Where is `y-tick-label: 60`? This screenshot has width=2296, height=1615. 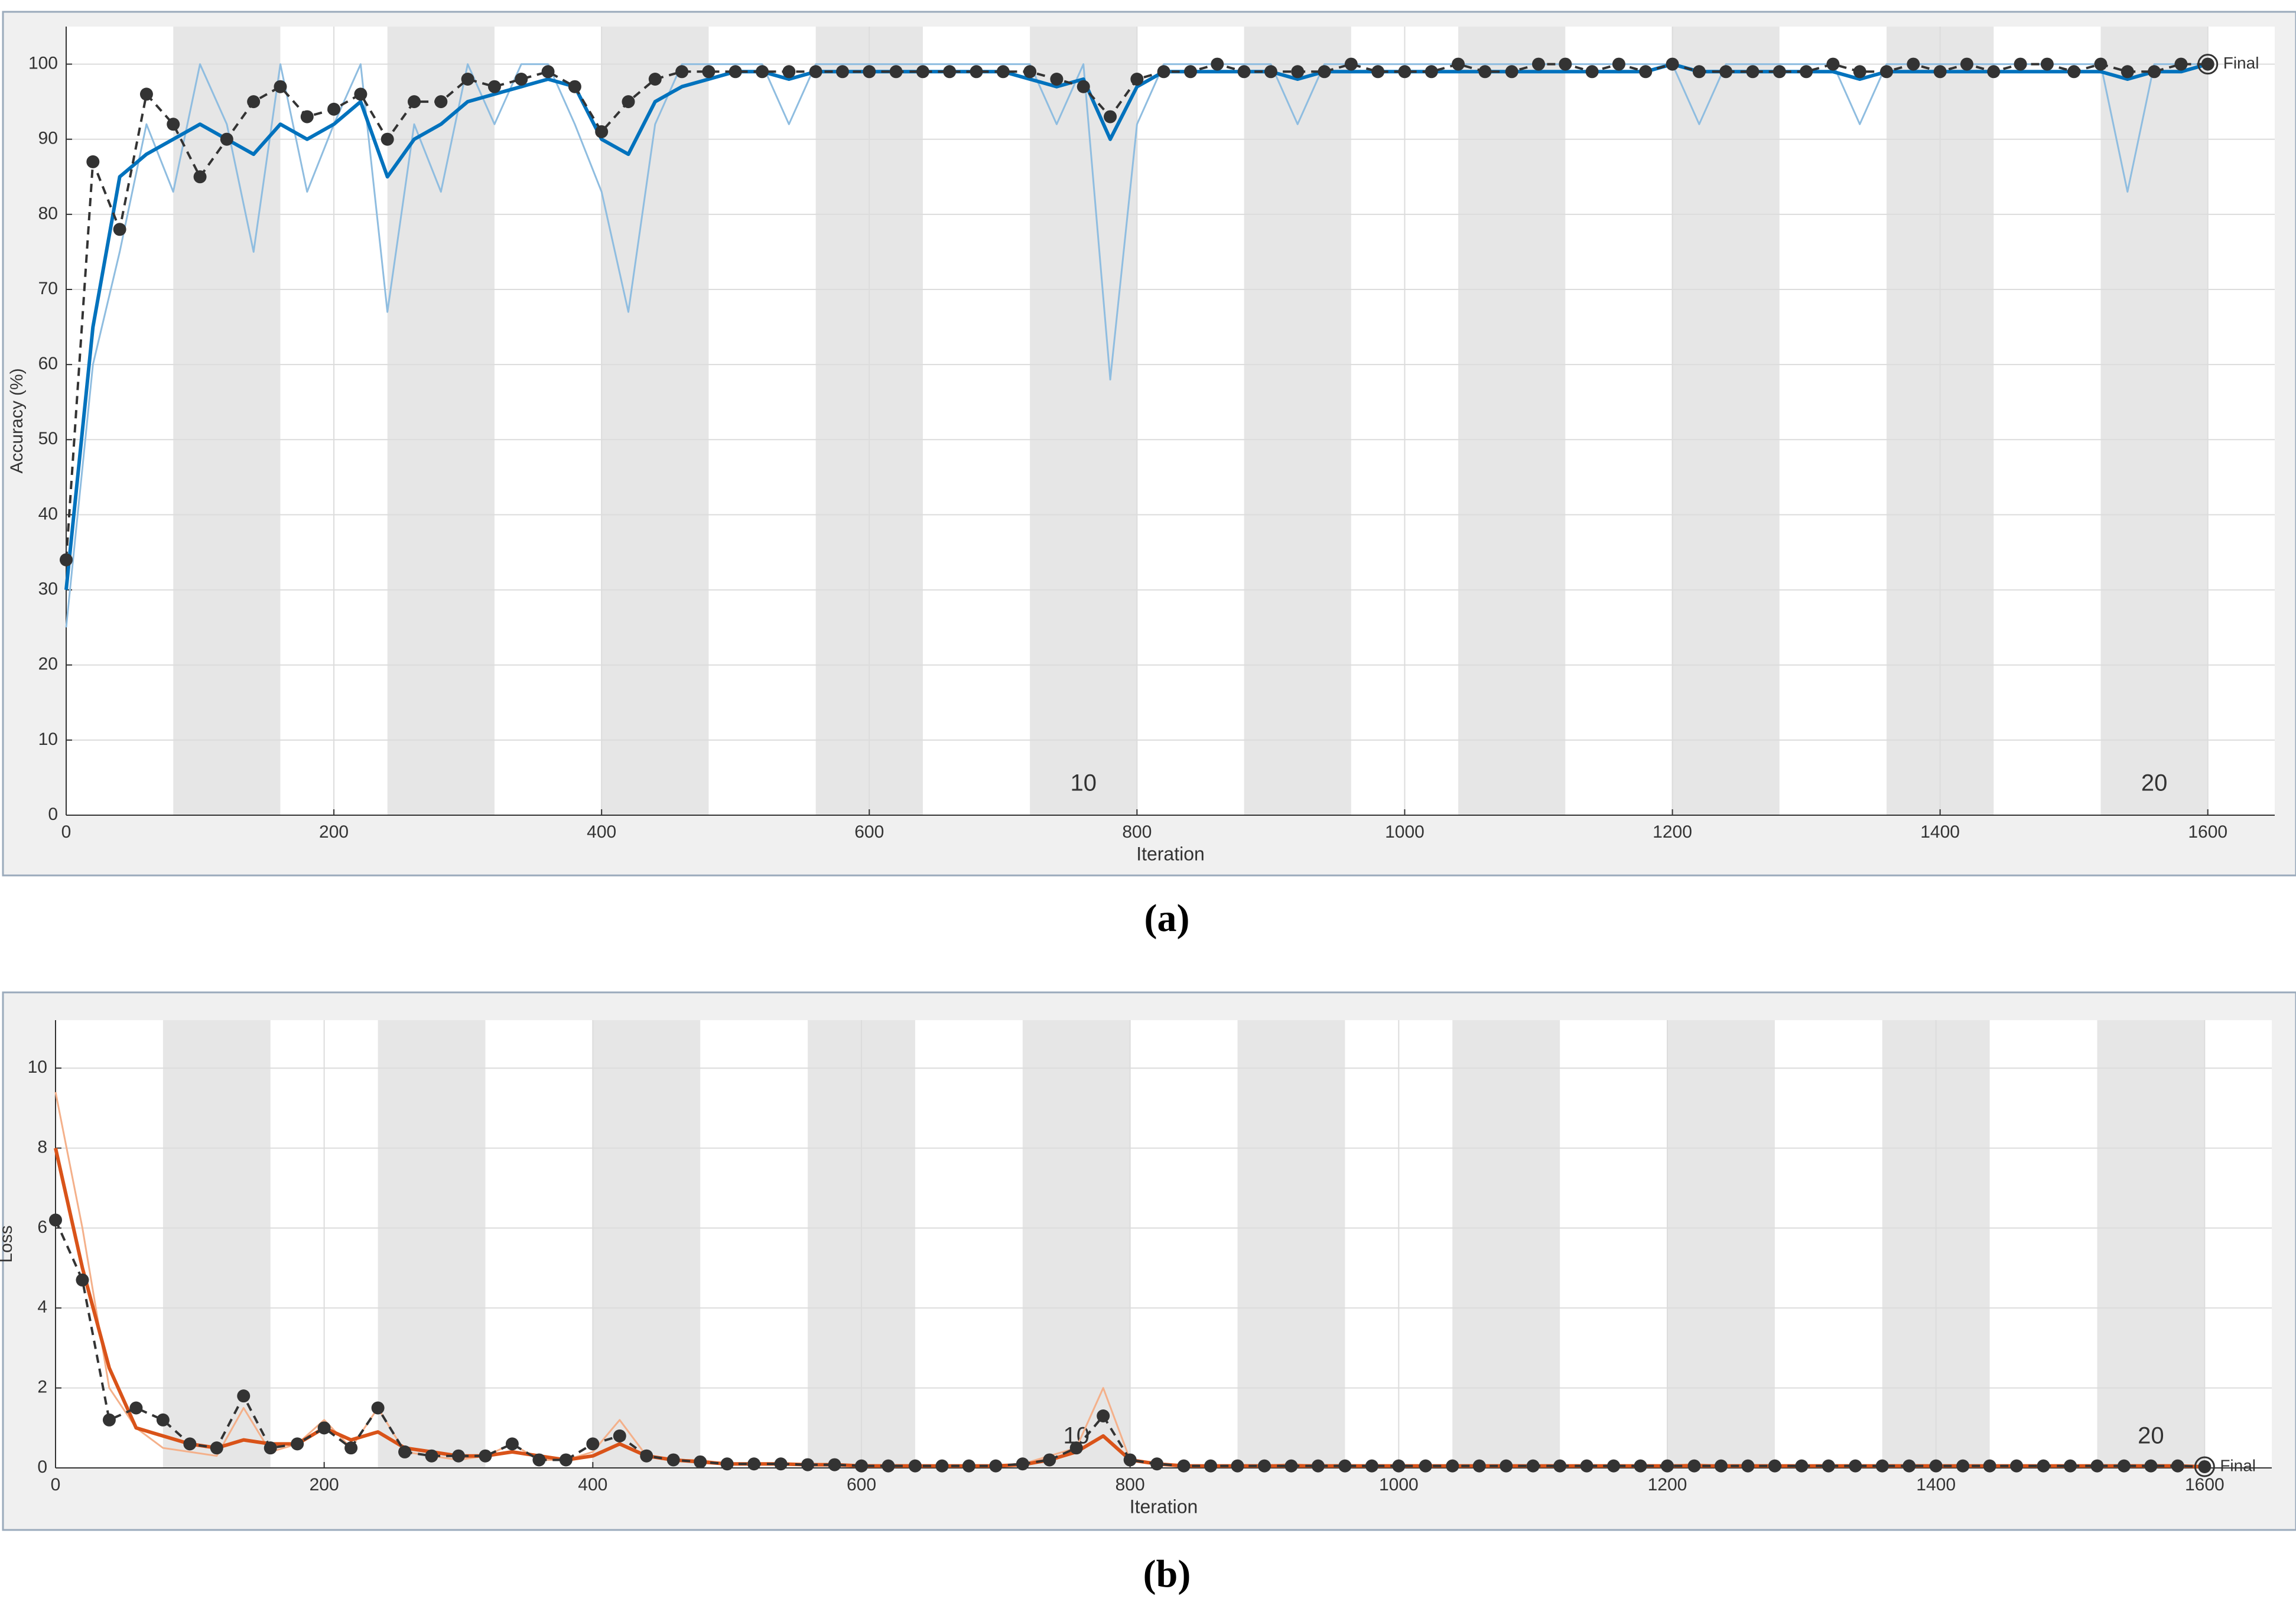
y-tick-label: 60 is located at coordinates (48, 363).